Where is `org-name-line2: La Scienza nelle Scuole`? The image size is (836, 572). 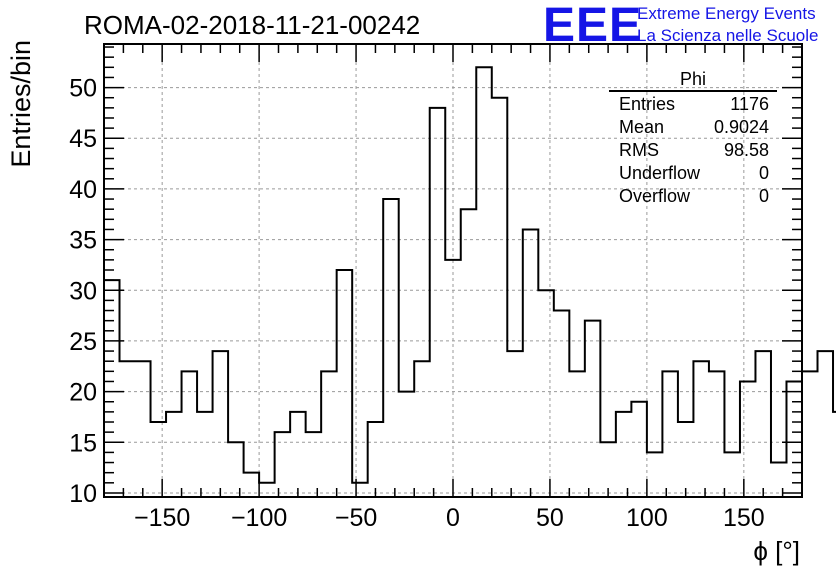
org-name-line2: La Scienza nelle Scuole is located at coordinates (728, 35).